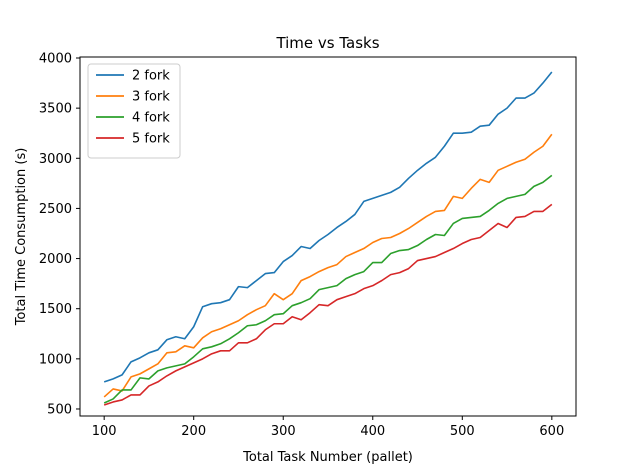  Describe the element at coordinates (151, 118) in the screenshot. I see `legend-label: 4 fork` at that location.